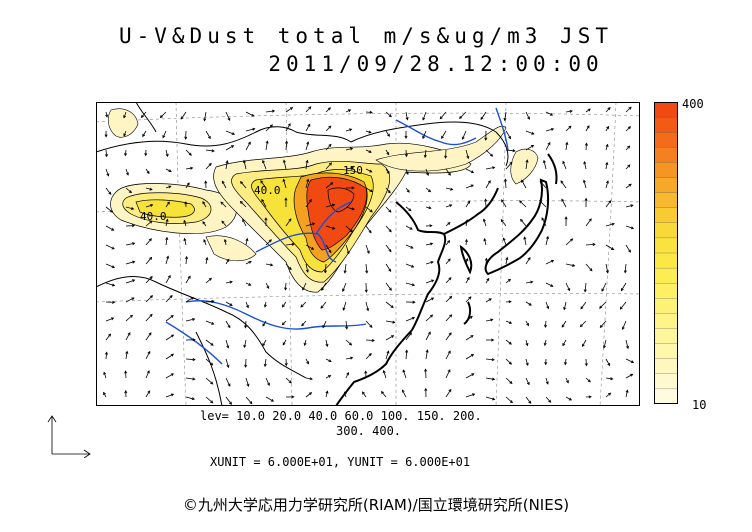 This screenshot has height=532, width=752. What do you see at coordinates (376, 505) in the screenshot?
I see `credit-text: ©九州大学応用力学研究所(RIAM)/国立環境研究所(NIES)` at bounding box center [376, 505].